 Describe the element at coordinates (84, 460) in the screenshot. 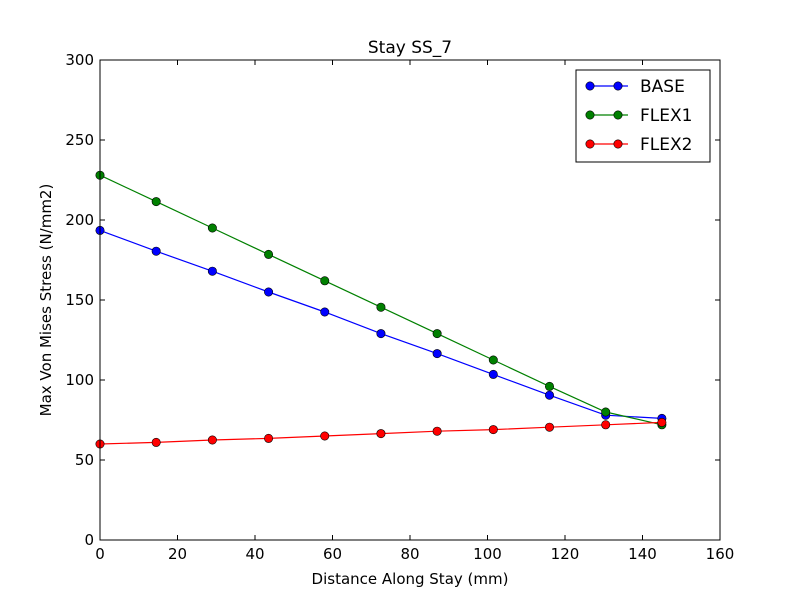

I see `y-tick-label: 50` at that location.